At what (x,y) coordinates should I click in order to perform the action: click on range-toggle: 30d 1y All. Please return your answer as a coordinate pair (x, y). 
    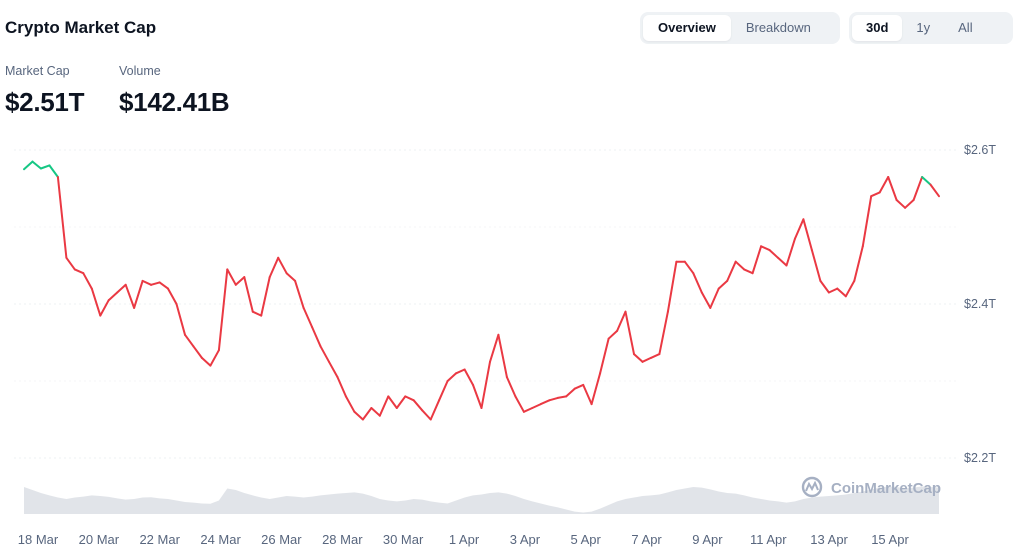
    Looking at the image, I should click on (931, 28).